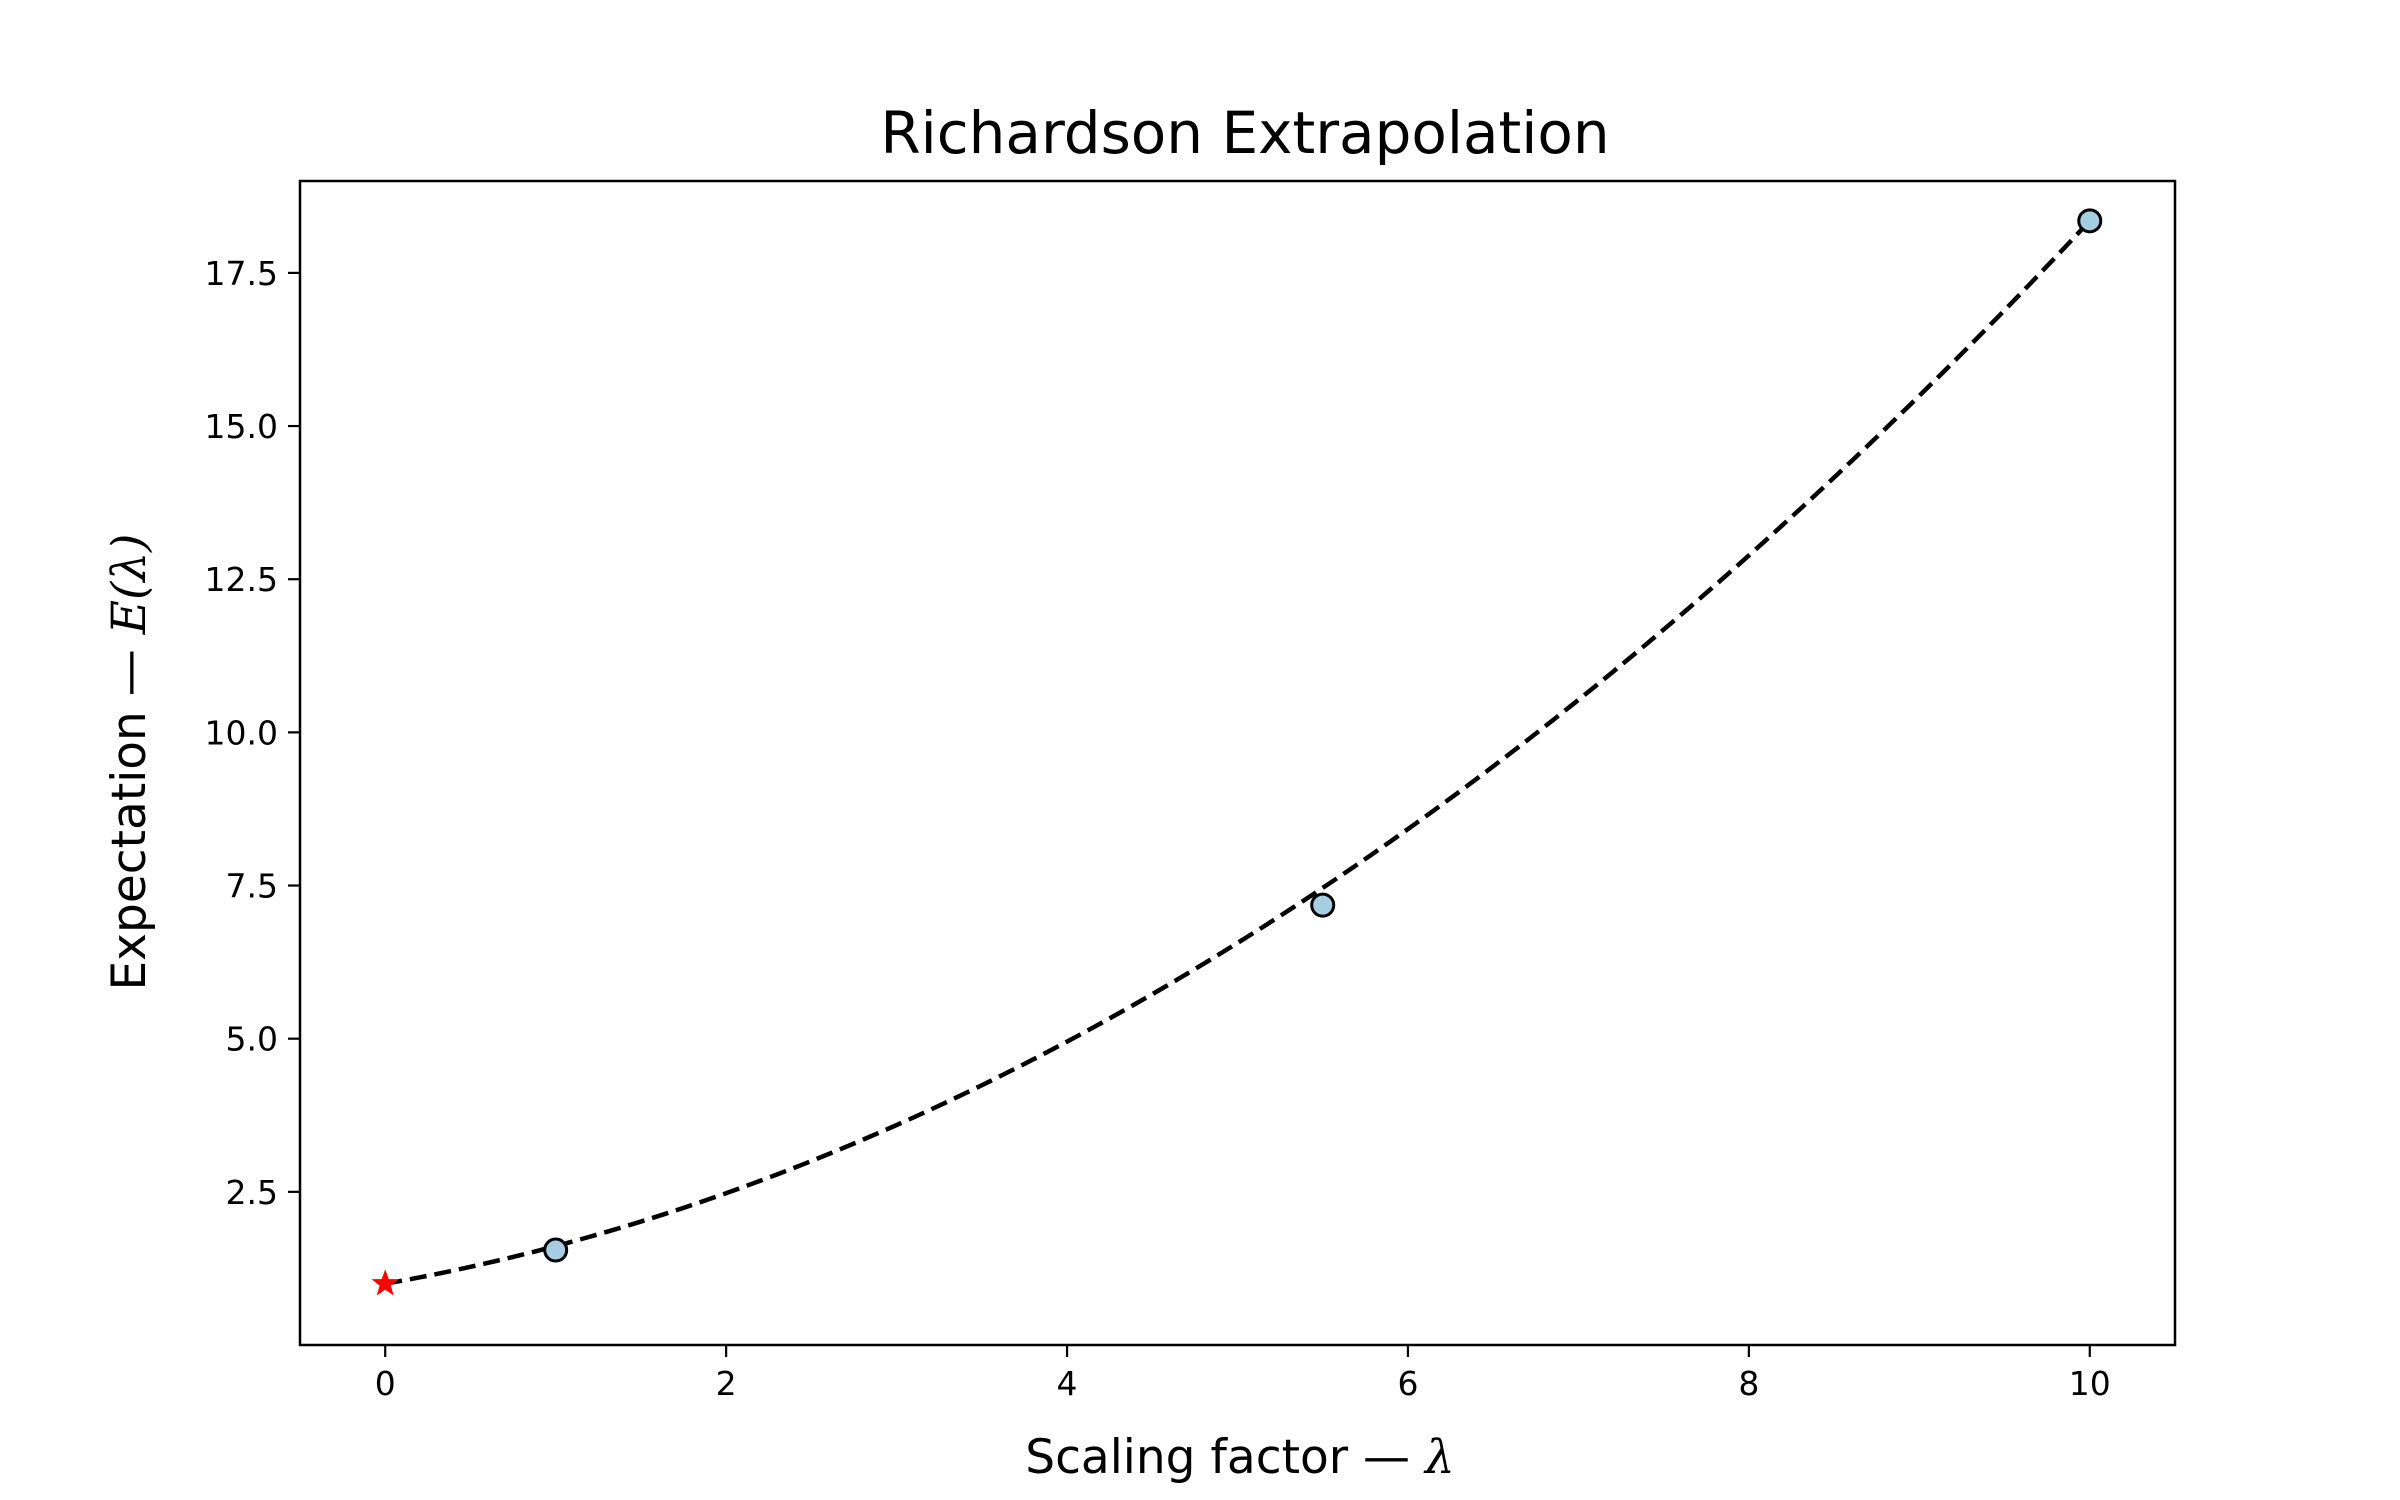  I want to click on x-axis-label: Scaling factor — λ, so click(1240, 1457).